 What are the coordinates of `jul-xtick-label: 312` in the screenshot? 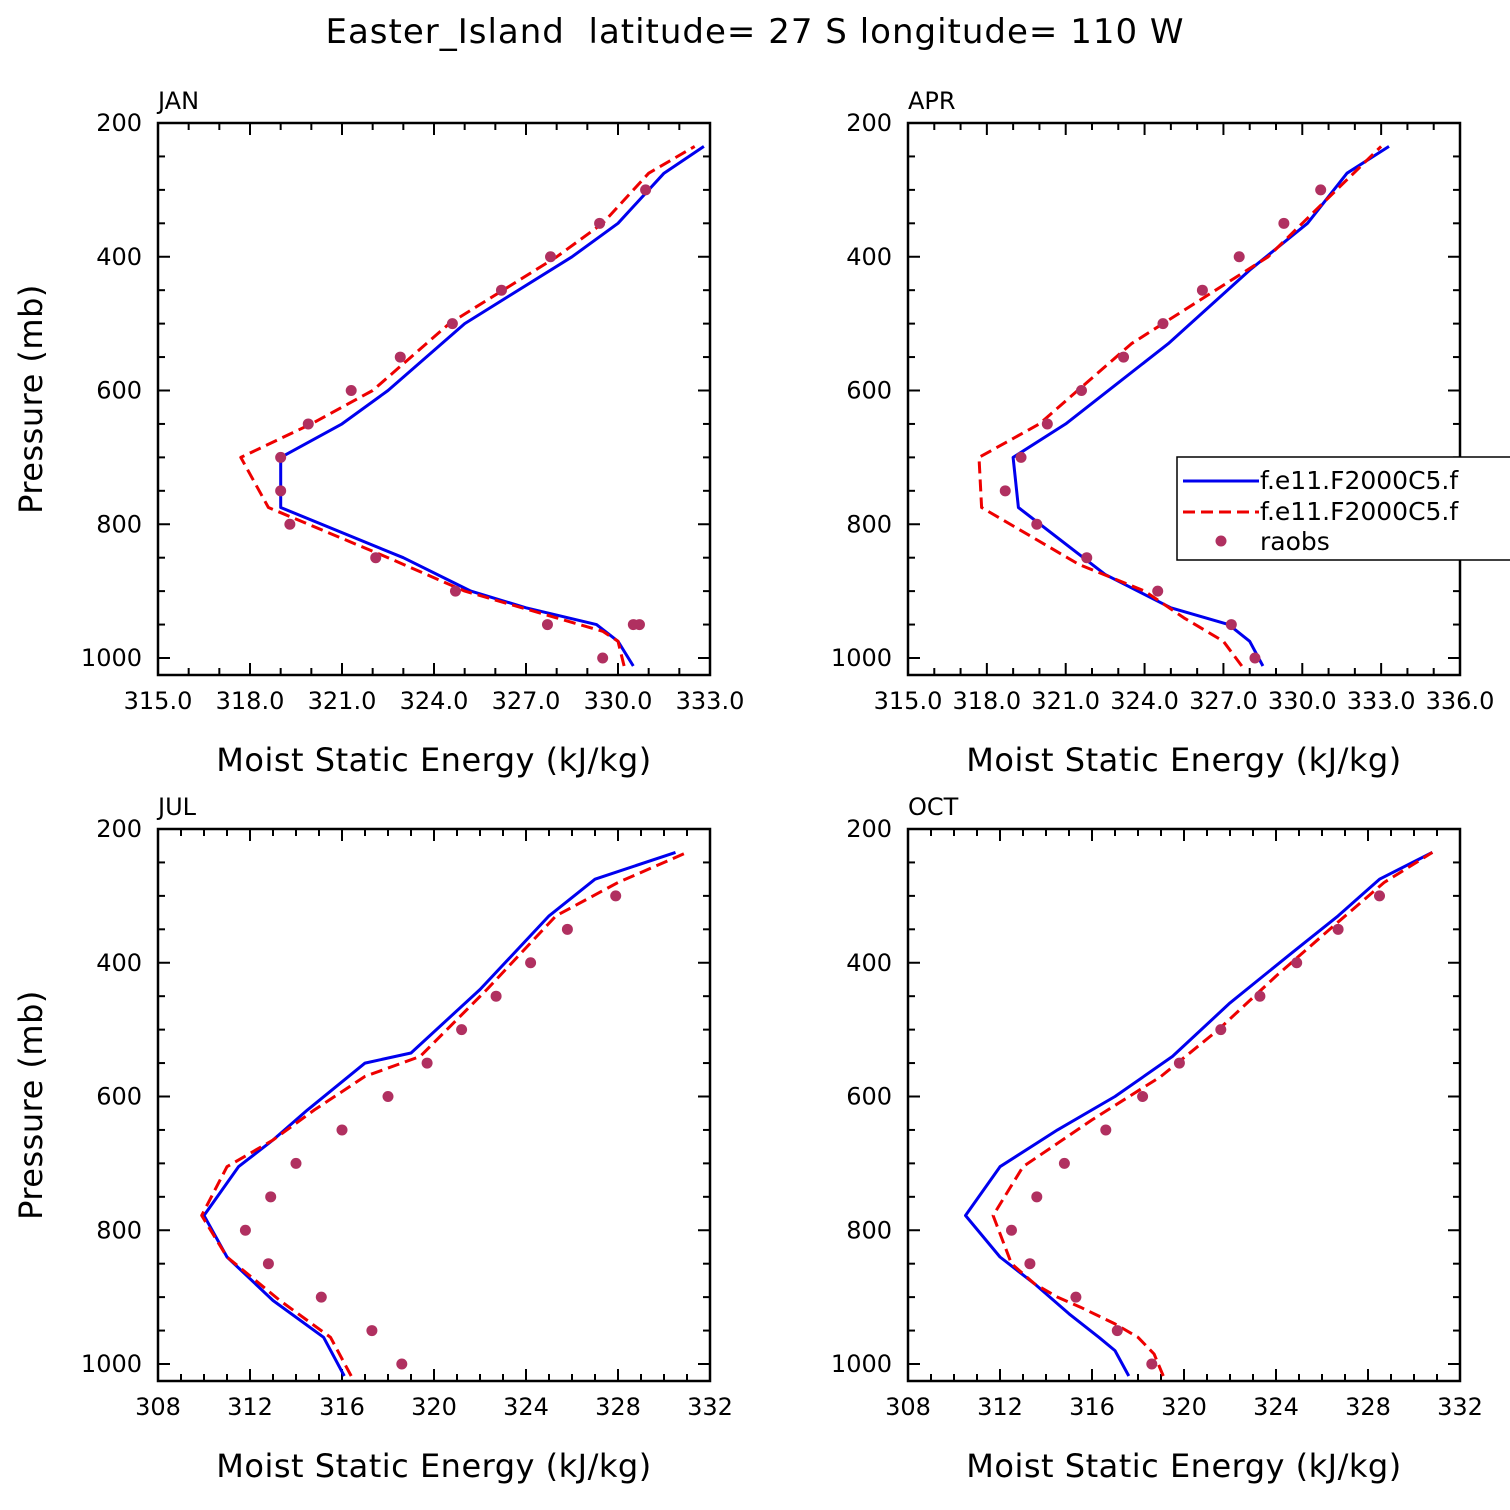 It's located at (250, 1407).